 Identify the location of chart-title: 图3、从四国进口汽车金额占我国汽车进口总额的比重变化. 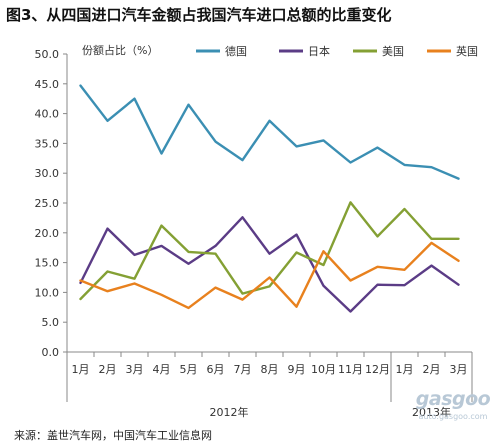
(199, 15).